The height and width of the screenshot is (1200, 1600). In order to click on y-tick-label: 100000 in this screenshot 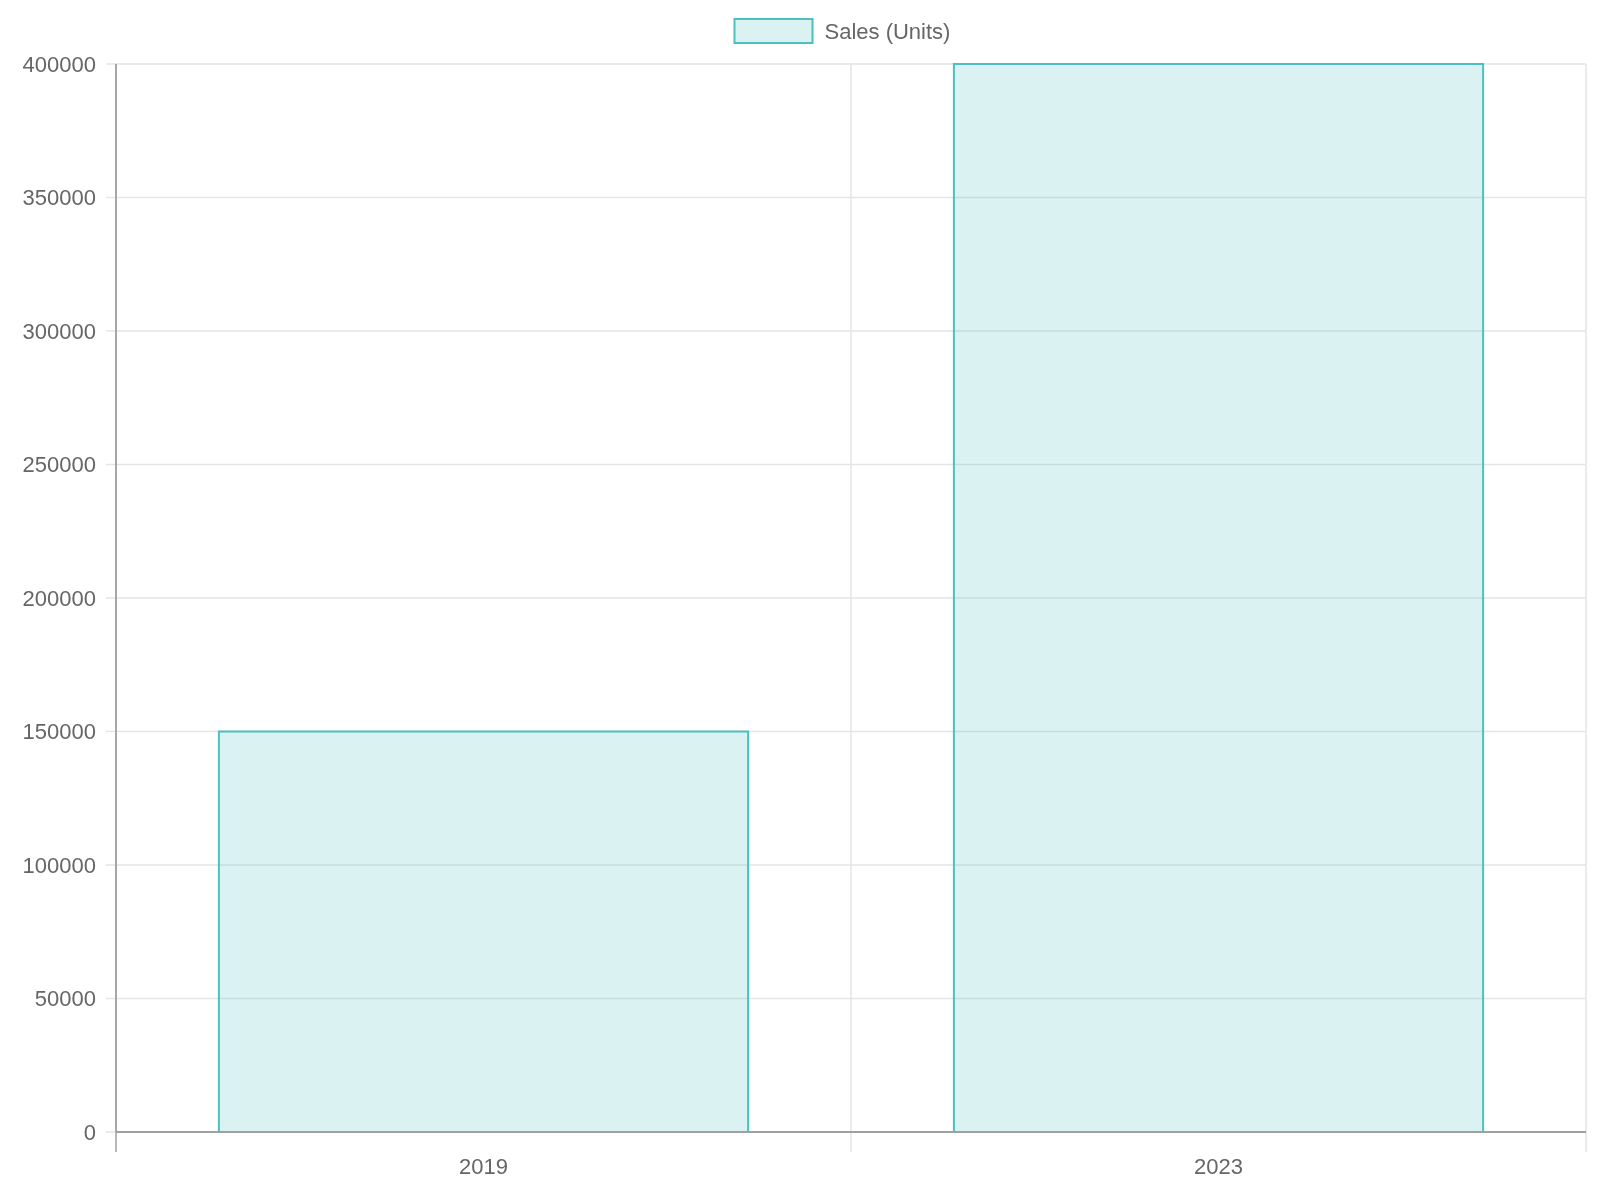, I will do `click(59, 865)`.